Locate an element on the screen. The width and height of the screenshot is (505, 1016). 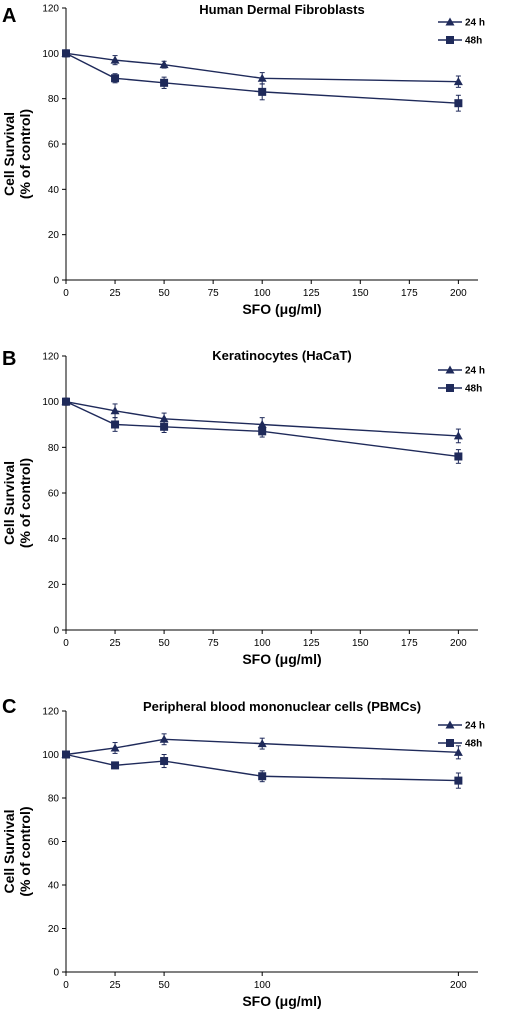
panel-letter: B is located at coordinates (9, 359).